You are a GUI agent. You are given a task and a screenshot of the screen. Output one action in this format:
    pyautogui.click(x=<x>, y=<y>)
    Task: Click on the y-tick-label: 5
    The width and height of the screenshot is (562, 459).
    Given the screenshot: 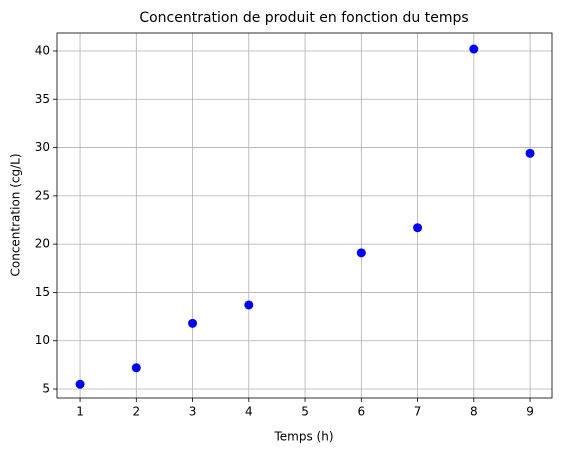 What is the action you would take?
    pyautogui.click(x=46, y=389)
    